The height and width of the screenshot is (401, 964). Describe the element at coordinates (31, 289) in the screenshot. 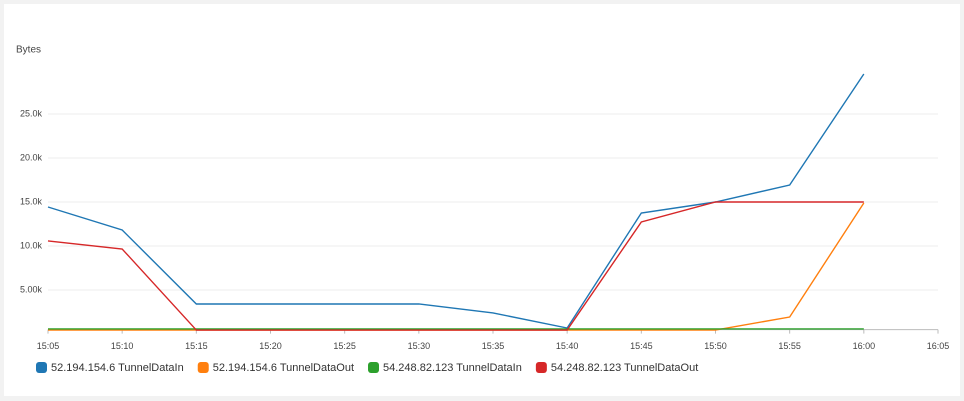

I see `y-tick-label: 5.00k` at that location.